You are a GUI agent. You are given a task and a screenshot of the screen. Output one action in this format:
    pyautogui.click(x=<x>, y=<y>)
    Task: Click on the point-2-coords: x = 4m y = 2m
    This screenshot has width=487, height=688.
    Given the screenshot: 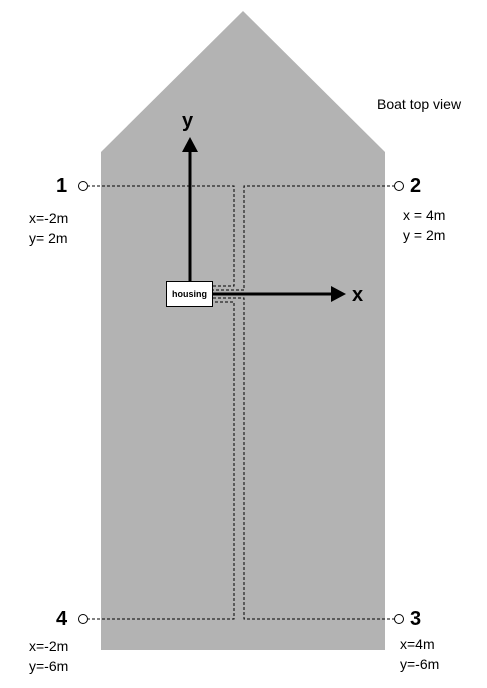 What is the action you would take?
    pyautogui.click(x=424, y=225)
    